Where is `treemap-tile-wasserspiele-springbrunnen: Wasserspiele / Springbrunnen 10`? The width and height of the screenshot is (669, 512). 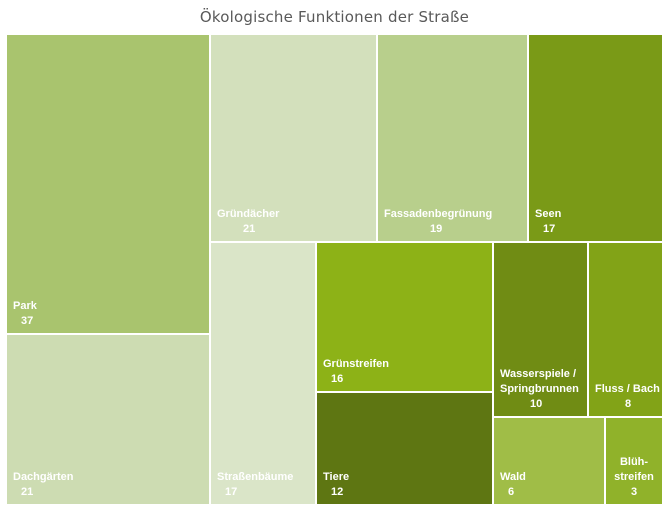 treemap-tile-wasserspiele-springbrunnen: Wasserspiele / Springbrunnen 10 is located at coordinates (540, 329).